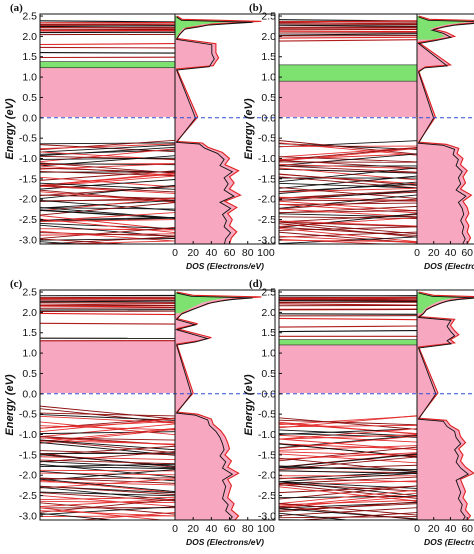  Describe the element at coordinates (266, 529) in the screenshot. I see `dos-tick-label: 100` at that location.